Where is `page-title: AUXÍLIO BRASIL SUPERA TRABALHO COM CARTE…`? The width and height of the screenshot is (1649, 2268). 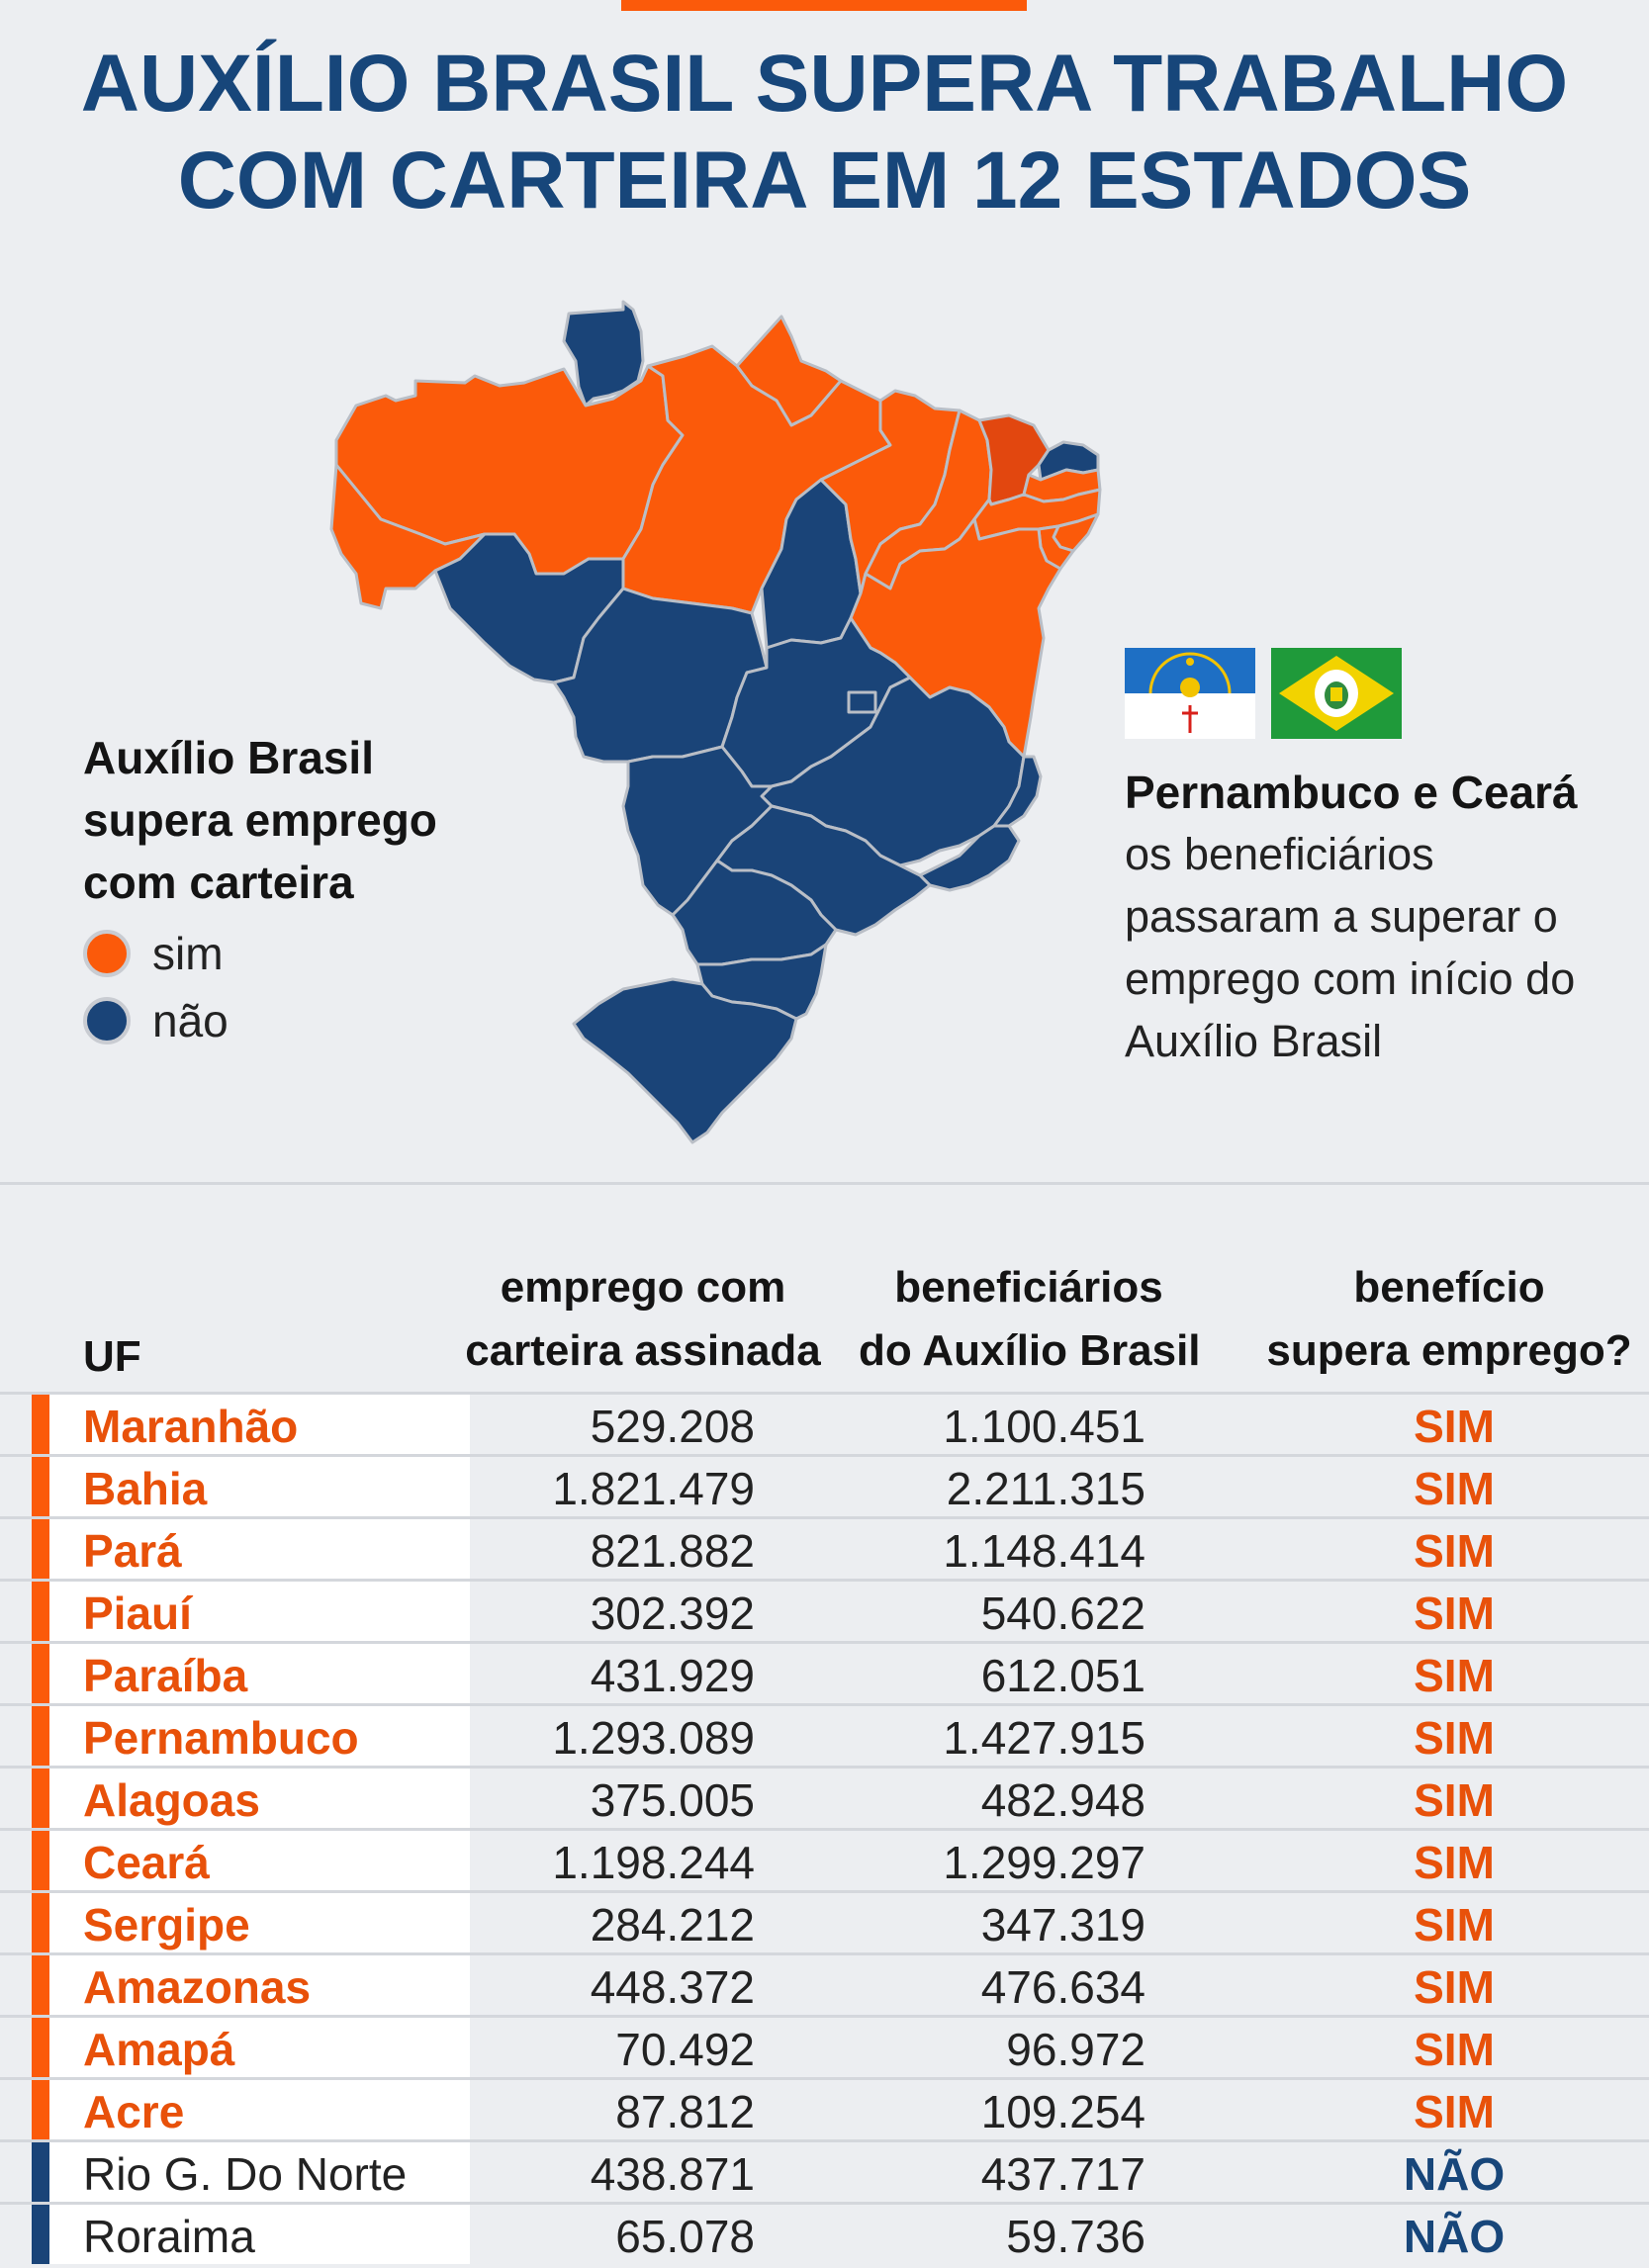
page-title: AUXÍLIO BRASIL SUPERA TRABALHO COM CARTE… is located at coordinates (824, 132).